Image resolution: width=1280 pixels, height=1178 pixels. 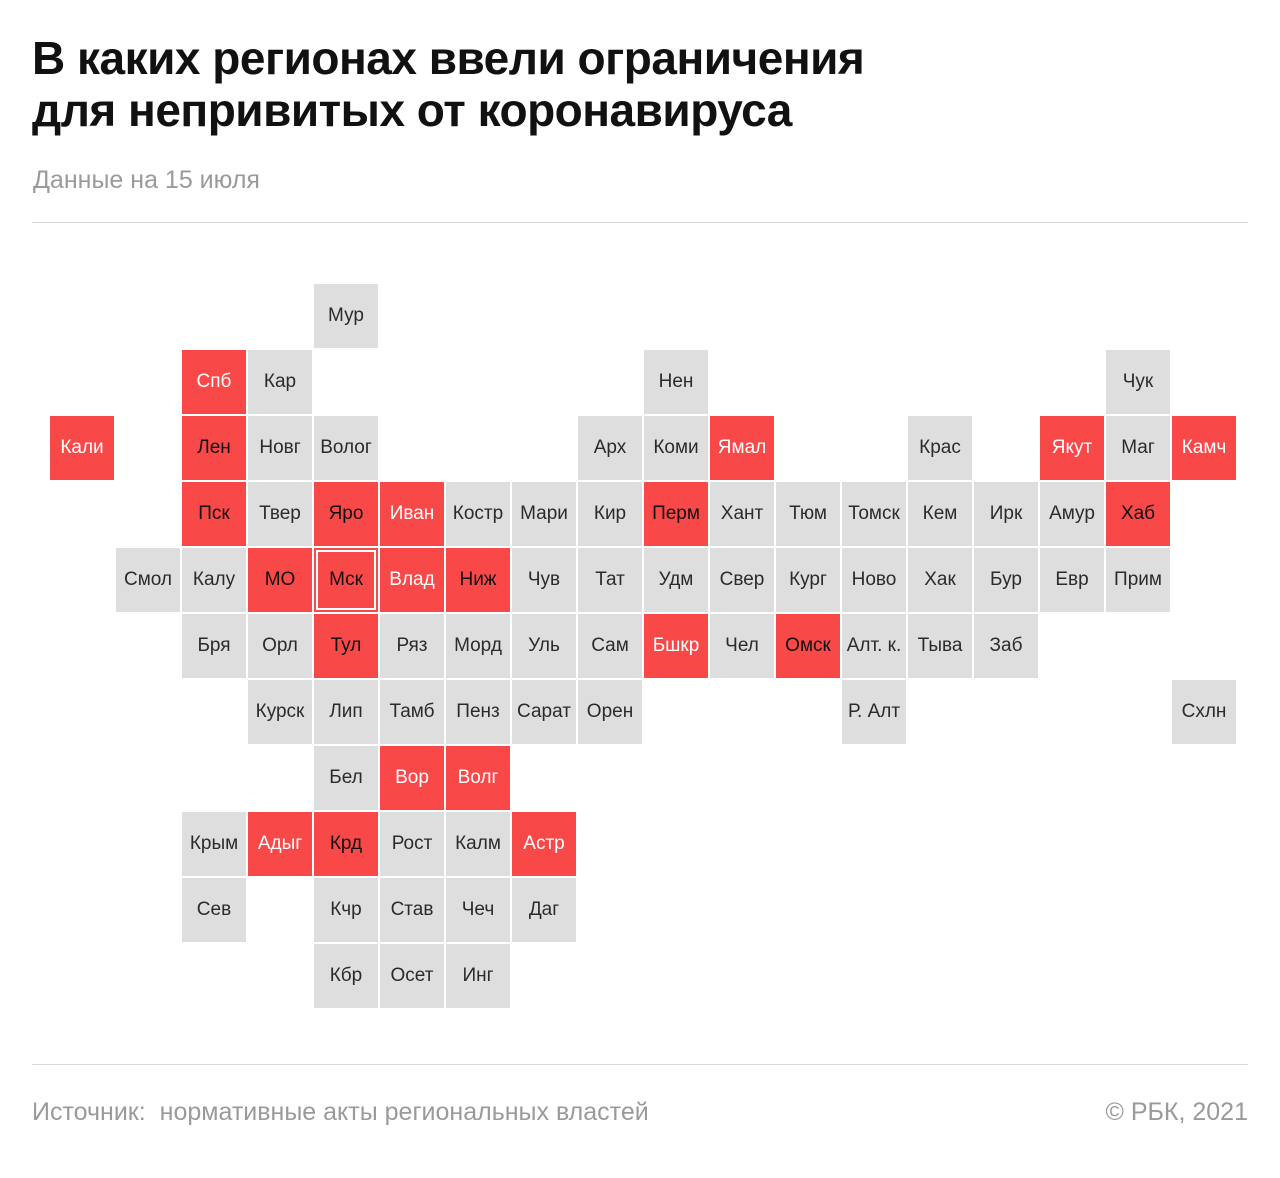 What do you see at coordinates (346, 580) in the screenshot?
I see `region-tile: Мск` at bounding box center [346, 580].